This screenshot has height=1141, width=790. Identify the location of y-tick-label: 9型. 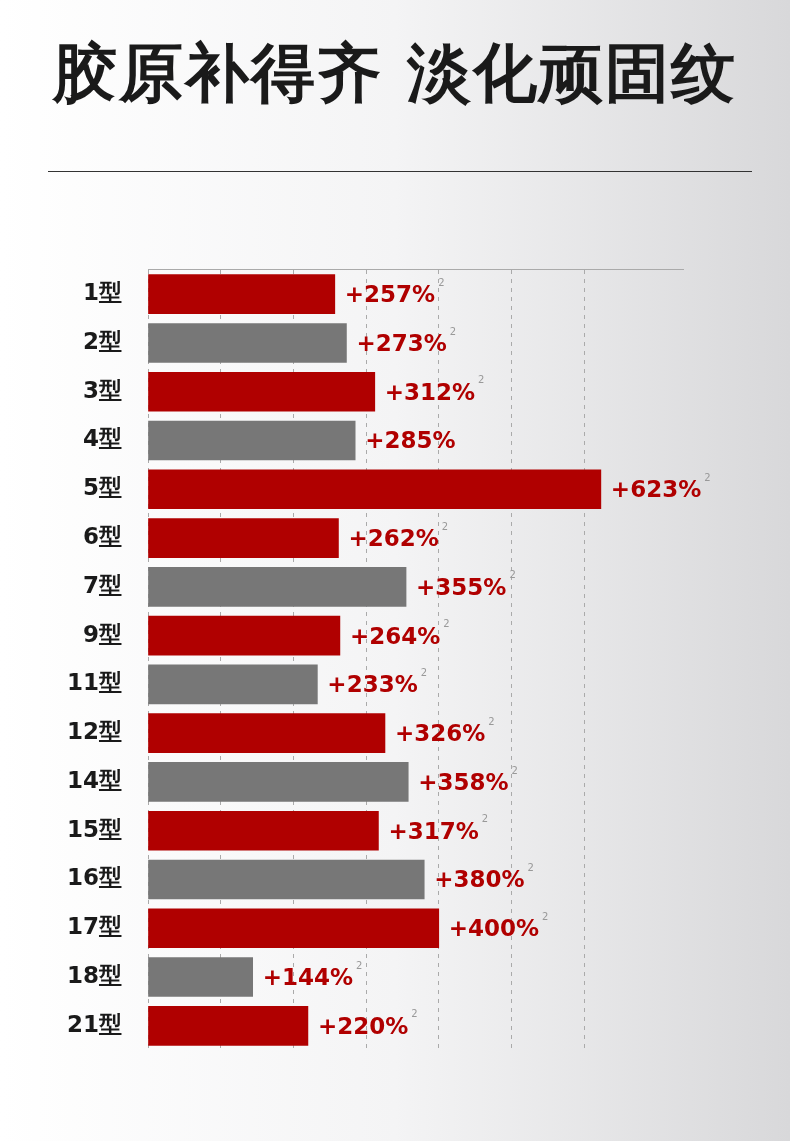
(102, 633).